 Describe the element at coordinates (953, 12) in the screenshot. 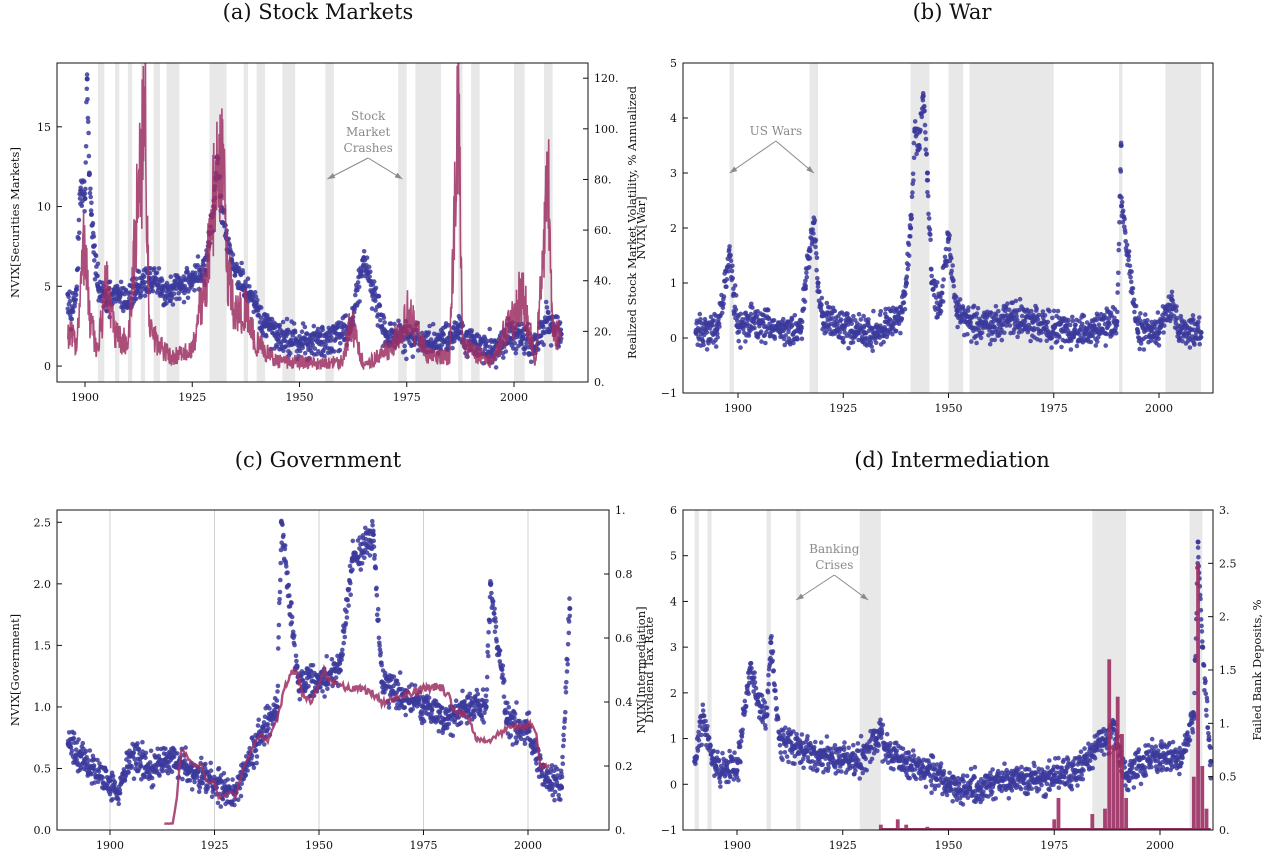

I see `panel-b-title: (b) War` at that location.